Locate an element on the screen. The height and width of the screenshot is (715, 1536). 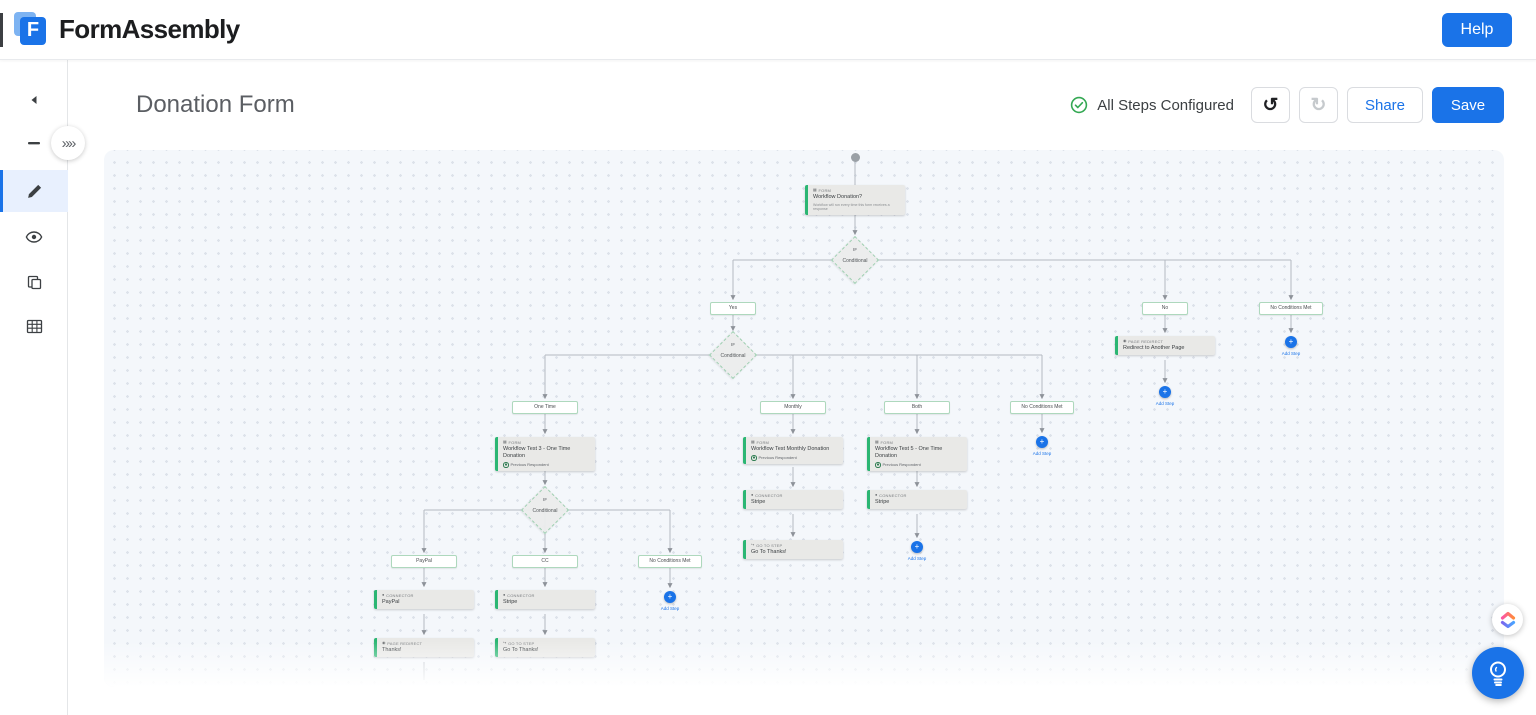
node-title: Redirect to Another Page is located at coordinates (1154, 348).